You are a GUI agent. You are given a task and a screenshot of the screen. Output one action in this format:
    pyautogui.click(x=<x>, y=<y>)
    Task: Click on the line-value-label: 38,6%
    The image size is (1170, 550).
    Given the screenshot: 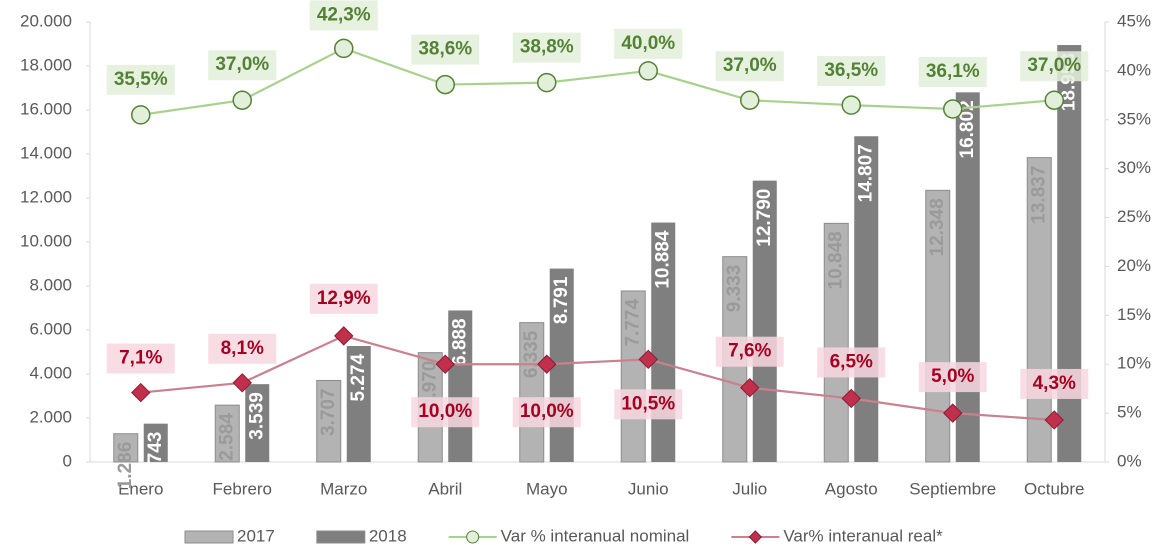 What is the action you would take?
    pyautogui.click(x=445, y=49)
    